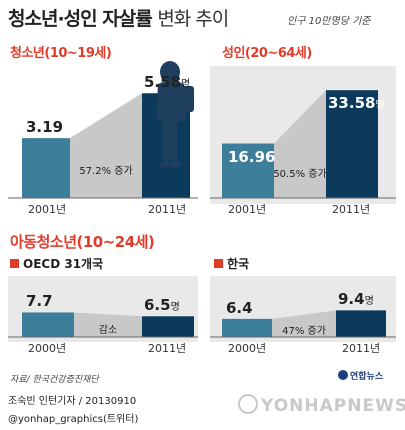  What do you see at coordinates (352, 103) in the screenshot?
I see `data-label-value: 33.58` at bounding box center [352, 103].